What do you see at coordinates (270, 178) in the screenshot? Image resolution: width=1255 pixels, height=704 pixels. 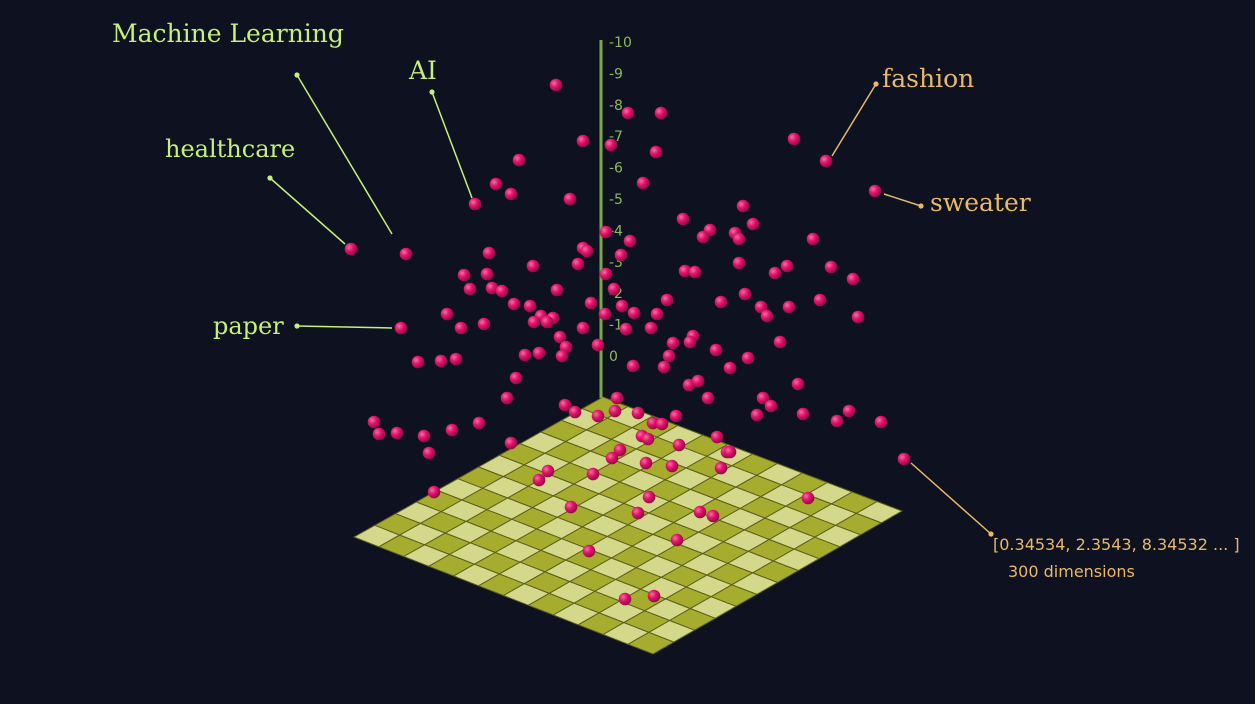 I see `leader-healthcare-dot` at bounding box center [270, 178].